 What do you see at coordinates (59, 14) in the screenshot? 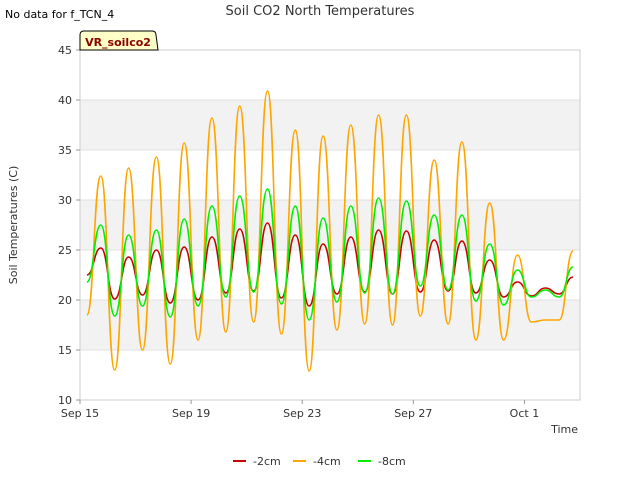
I see `no-data-note: No data for f_TCN_4` at bounding box center [59, 14].